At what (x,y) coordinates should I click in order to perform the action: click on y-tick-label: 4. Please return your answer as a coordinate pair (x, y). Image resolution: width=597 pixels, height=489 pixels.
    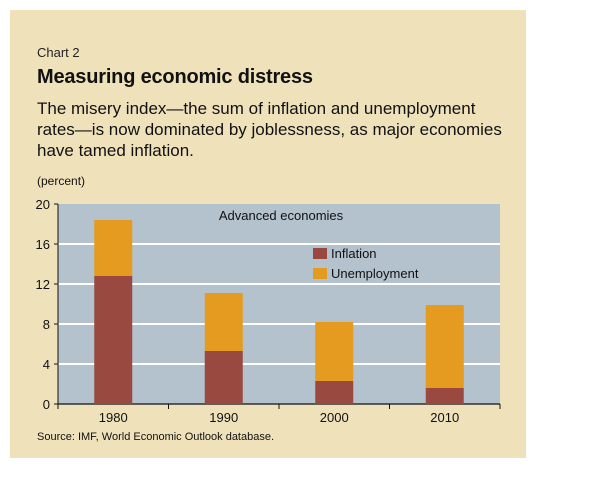
    Looking at the image, I should click on (46, 364).